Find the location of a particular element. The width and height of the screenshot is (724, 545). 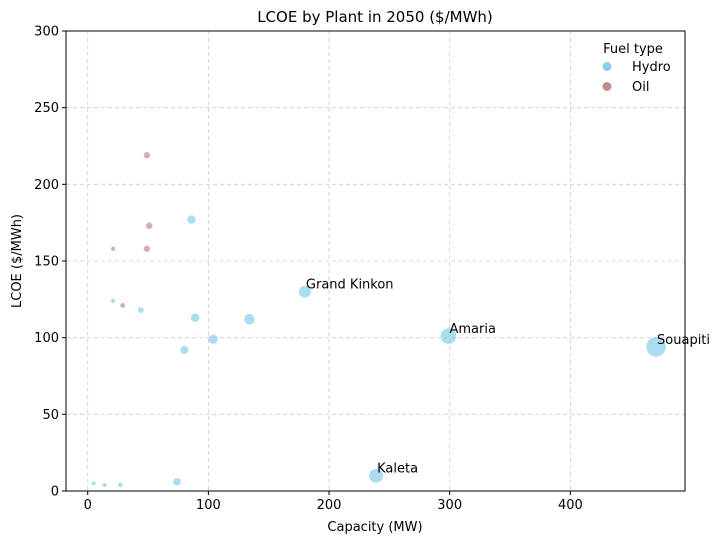

x-axis: 0 100 200 300 400 is located at coordinates (333, 502).